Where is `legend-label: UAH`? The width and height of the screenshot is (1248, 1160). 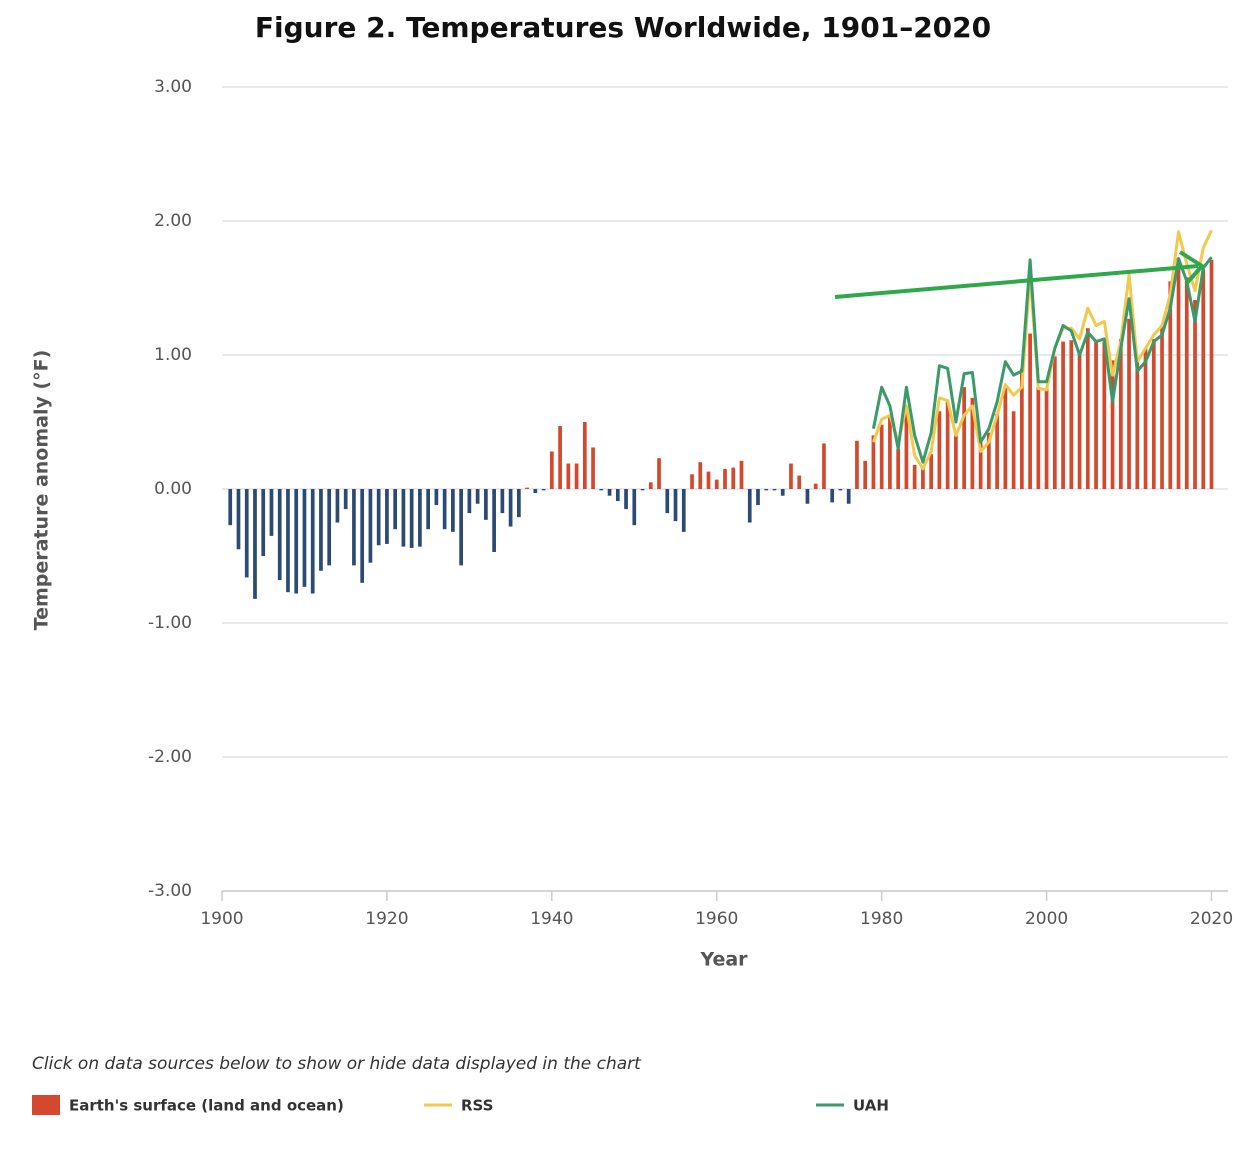
legend-label: UAH is located at coordinates (871, 1106).